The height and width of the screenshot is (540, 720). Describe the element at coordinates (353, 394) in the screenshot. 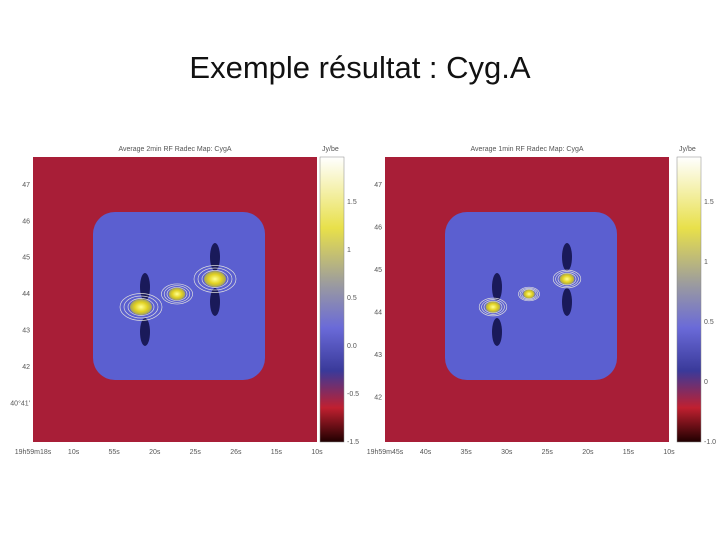

I see `colorbar-tick-label: -0.5` at that location.